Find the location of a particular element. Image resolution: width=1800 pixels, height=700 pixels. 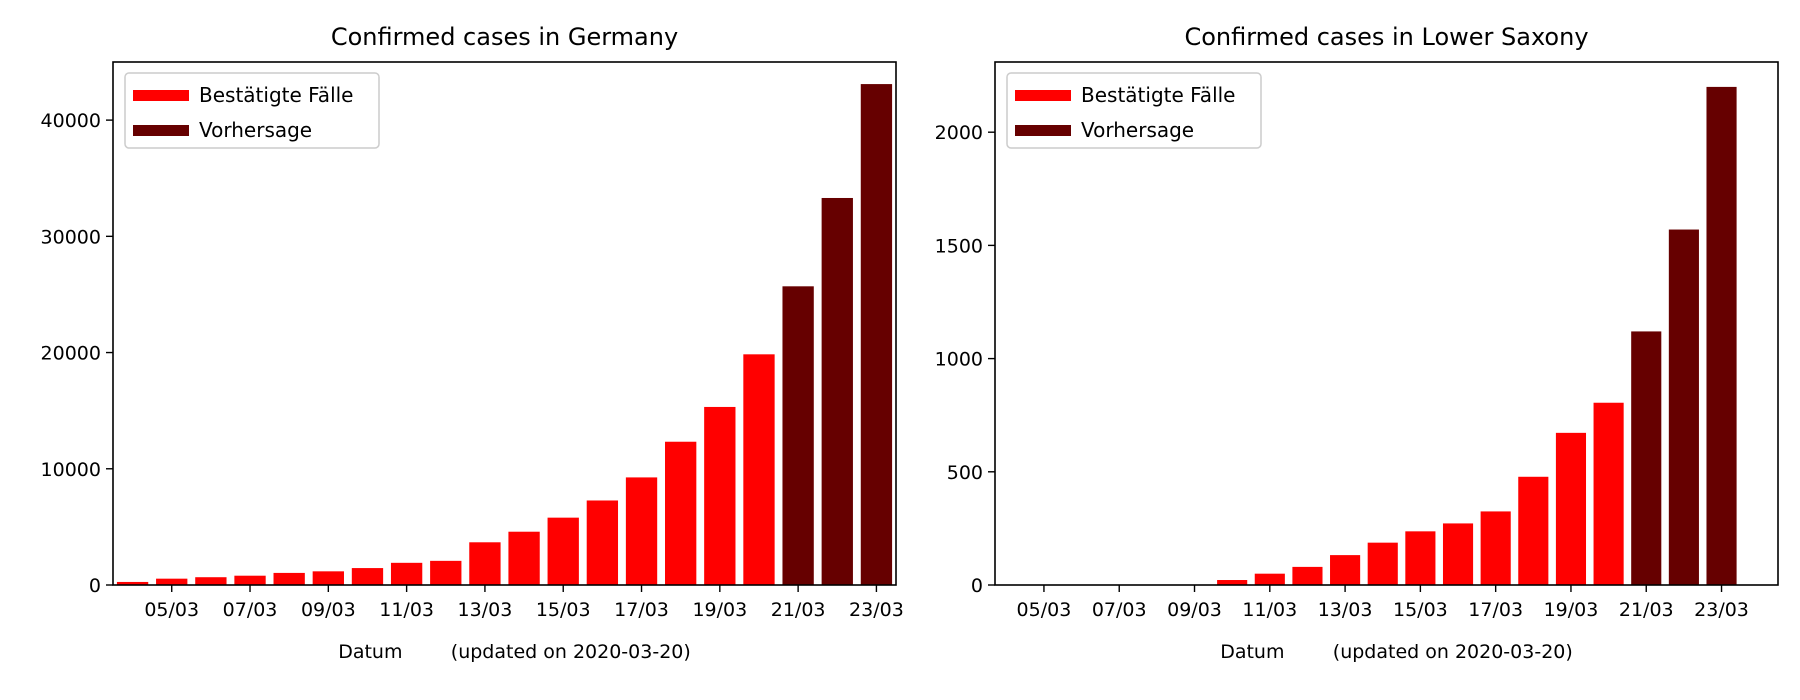

y-tick-label: 20000 is located at coordinates (71, 354).